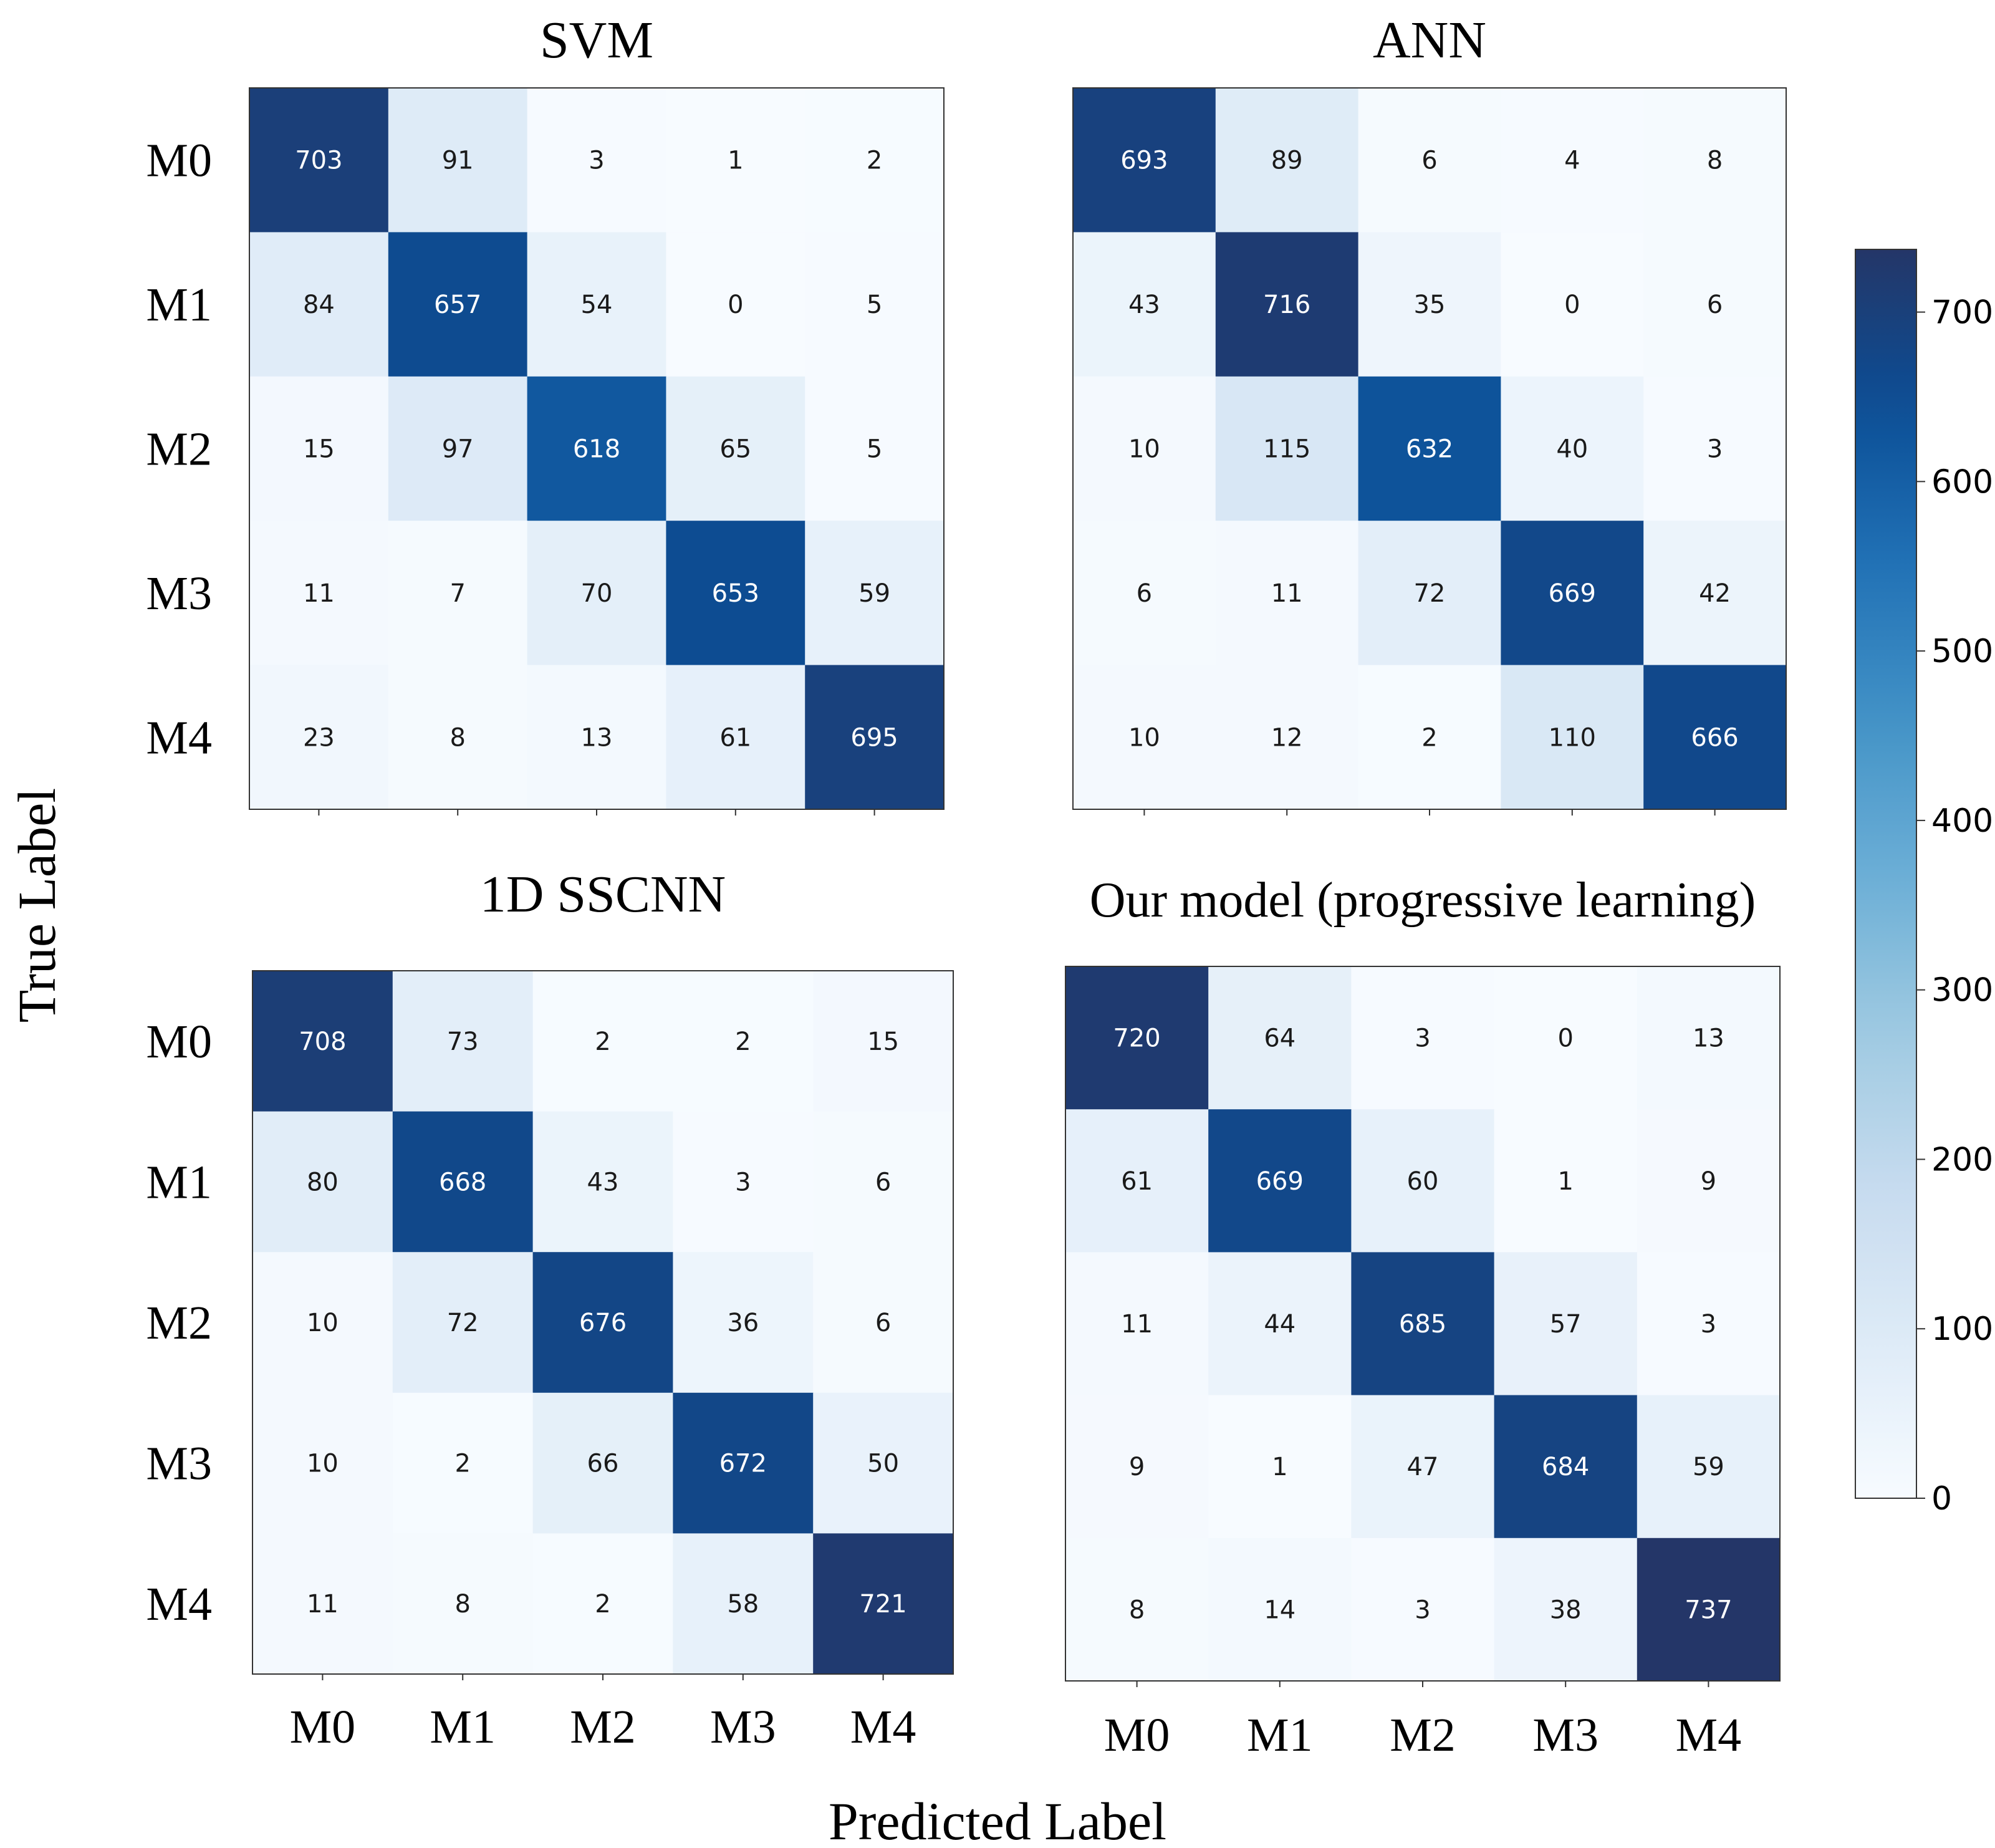  Describe the element at coordinates (1962, 482) in the screenshot. I see `colorbar-tick-label: 600` at that location.